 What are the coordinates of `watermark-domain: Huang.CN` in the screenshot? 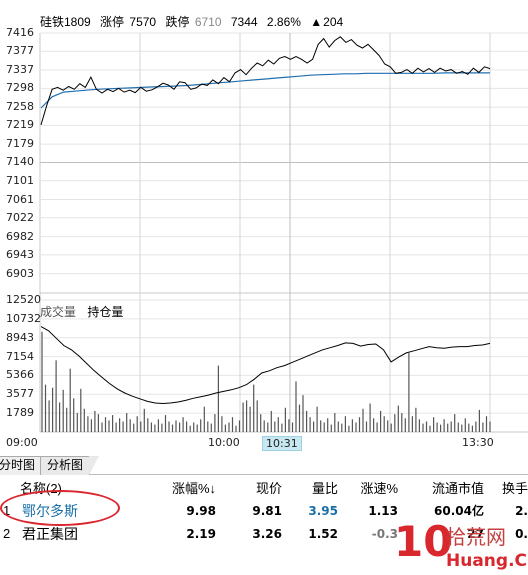 It's located at (487, 561).